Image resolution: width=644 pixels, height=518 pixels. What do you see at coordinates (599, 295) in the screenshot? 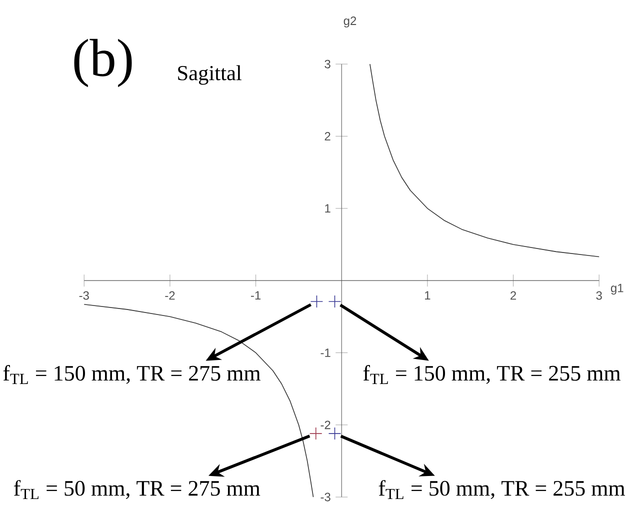
I see `x-tick-label: 3` at bounding box center [599, 295].